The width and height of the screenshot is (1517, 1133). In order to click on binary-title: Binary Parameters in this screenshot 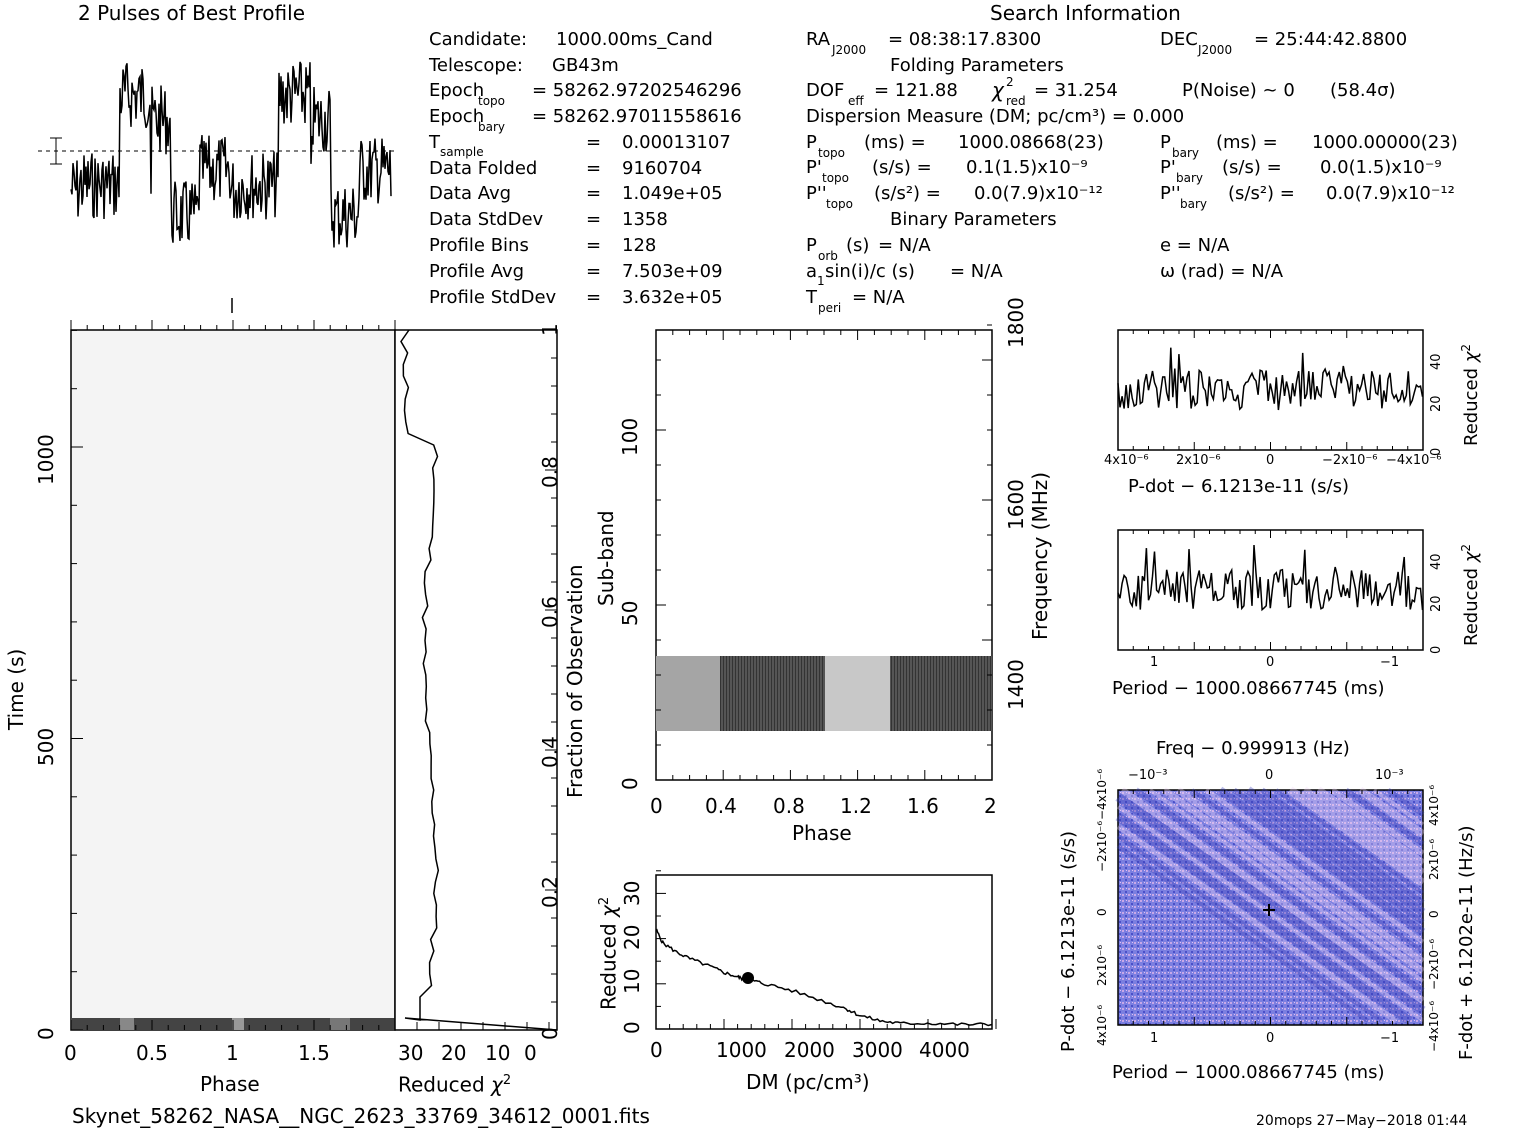, I will do `click(973, 219)`.